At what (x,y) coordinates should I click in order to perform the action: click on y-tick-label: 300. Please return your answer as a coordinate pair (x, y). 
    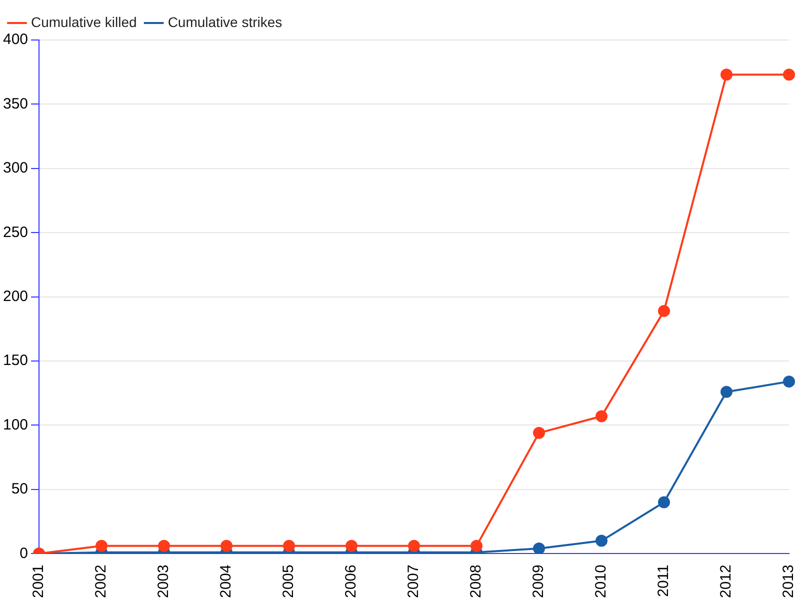
    Looking at the image, I should click on (15, 168).